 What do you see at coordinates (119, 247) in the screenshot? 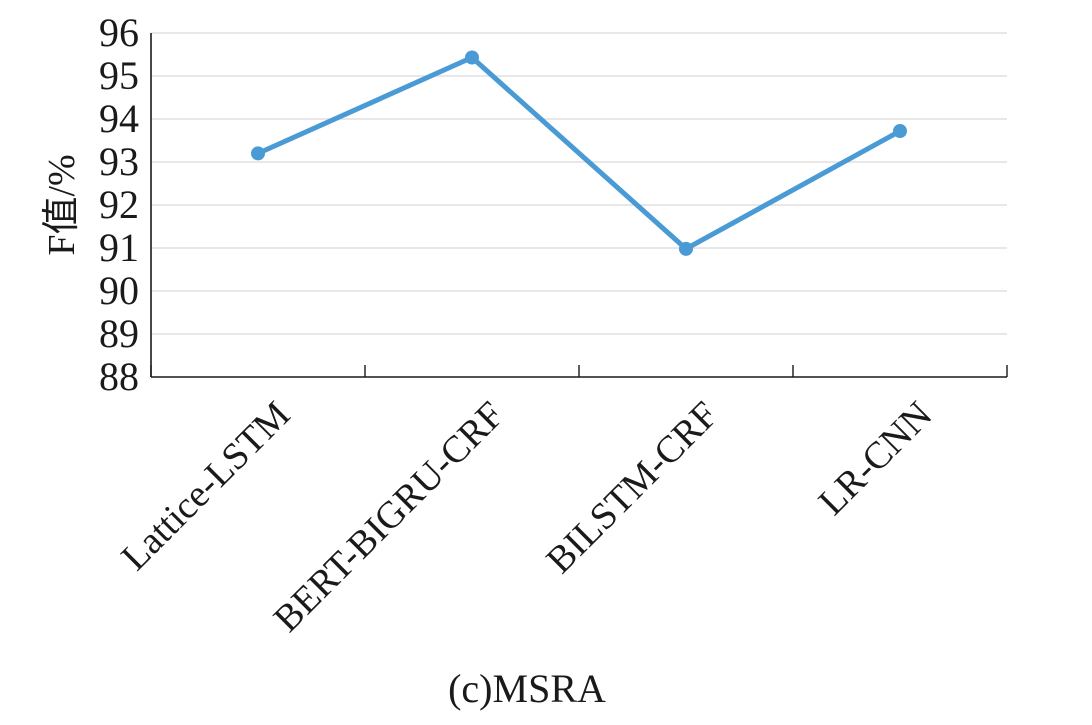
I see `y-tick-label-91: 91` at bounding box center [119, 247].